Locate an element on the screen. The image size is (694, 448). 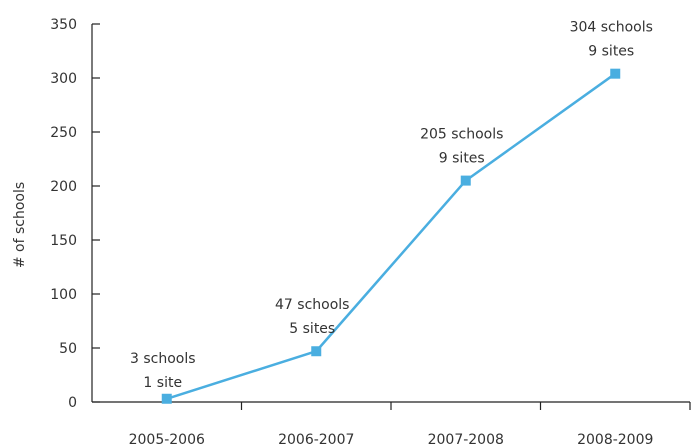
y-tick-label: 150 is located at coordinates (63, 241).